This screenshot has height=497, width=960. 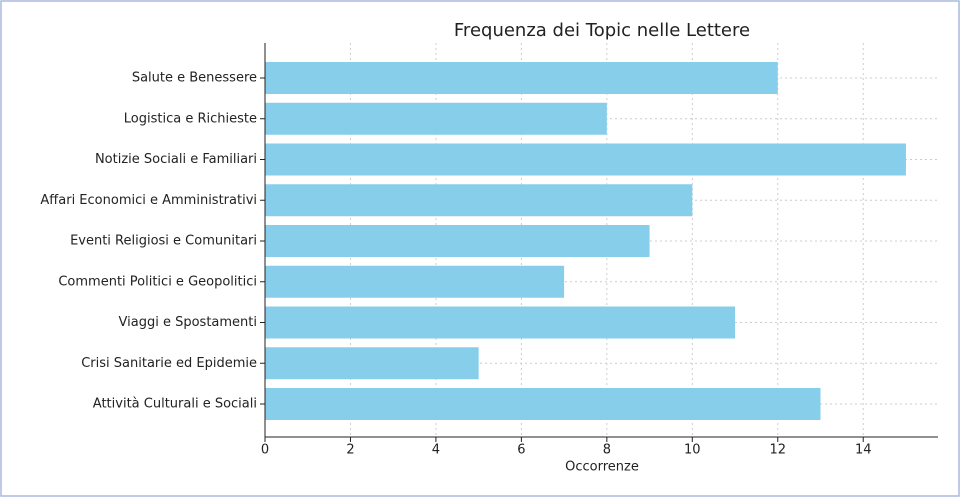 I want to click on y-tick-label: Attività Culturali e Sociali, so click(x=175, y=404).